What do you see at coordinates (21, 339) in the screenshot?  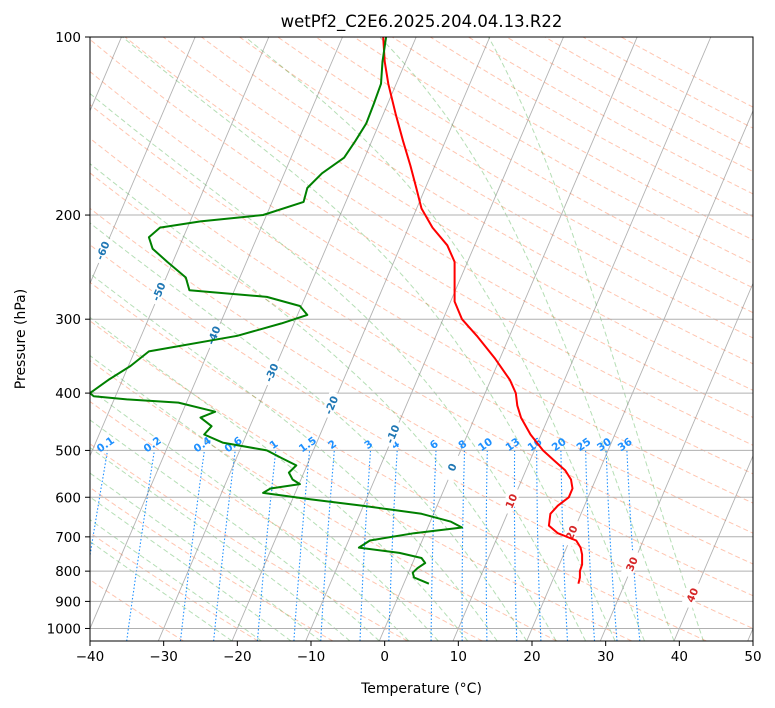 I see `y-axis-title: Pressure (hPa)` at bounding box center [21, 339].